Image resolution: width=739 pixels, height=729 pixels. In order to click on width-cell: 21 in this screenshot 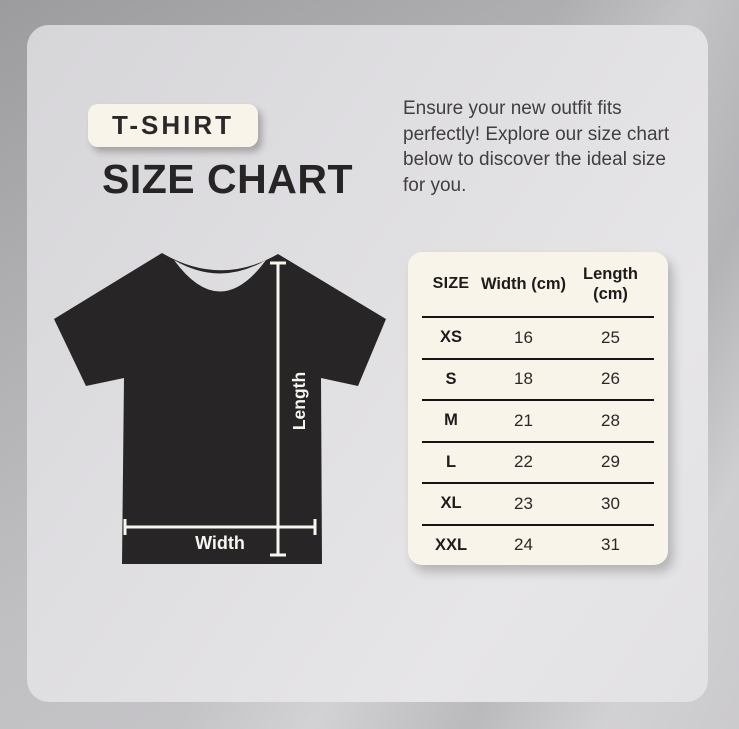, I will do `click(523, 420)`.